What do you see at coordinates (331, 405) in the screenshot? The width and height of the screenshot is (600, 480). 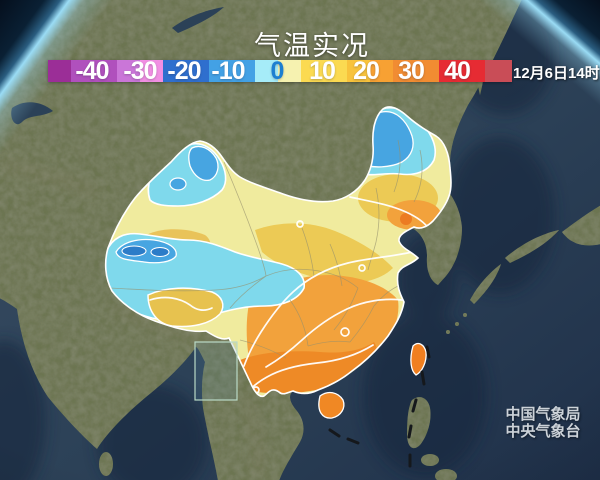 I see `hainan-island` at bounding box center [331, 405].